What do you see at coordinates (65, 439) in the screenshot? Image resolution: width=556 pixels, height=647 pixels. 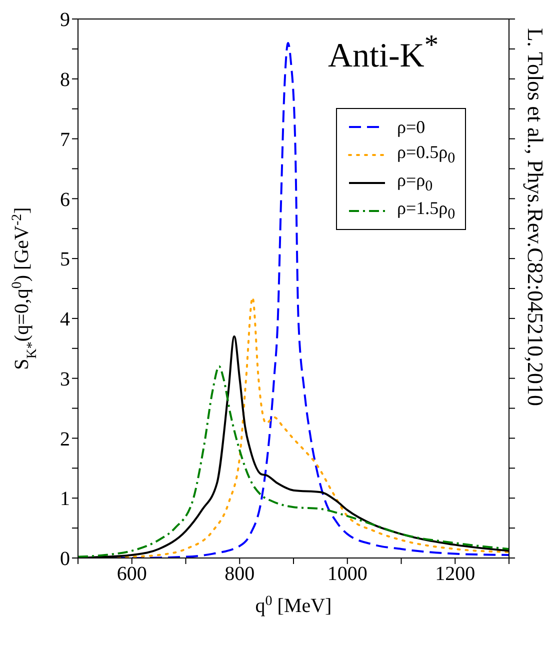 I see `y-tick-label: 2` at bounding box center [65, 439].